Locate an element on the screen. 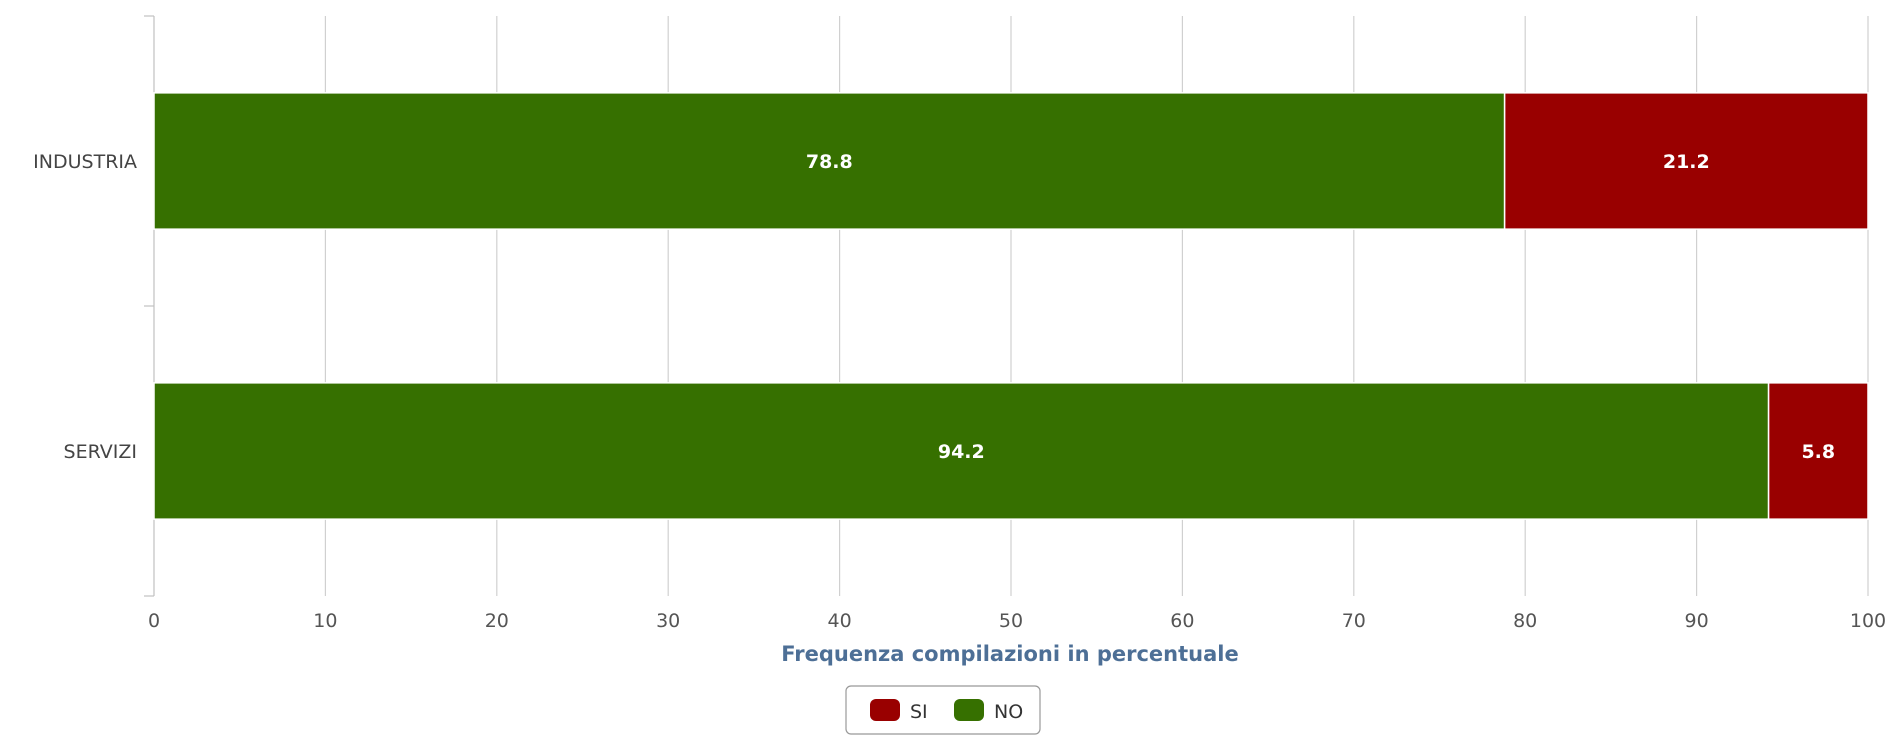 This screenshot has height=741, width=1893. bar-si-industria is located at coordinates (1686, 161).